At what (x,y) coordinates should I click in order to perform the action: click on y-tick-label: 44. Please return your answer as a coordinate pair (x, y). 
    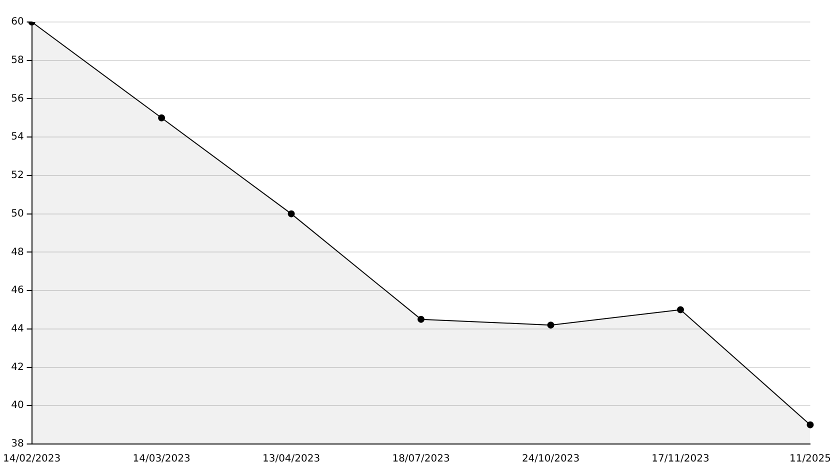
    Looking at the image, I should click on (17, 329).